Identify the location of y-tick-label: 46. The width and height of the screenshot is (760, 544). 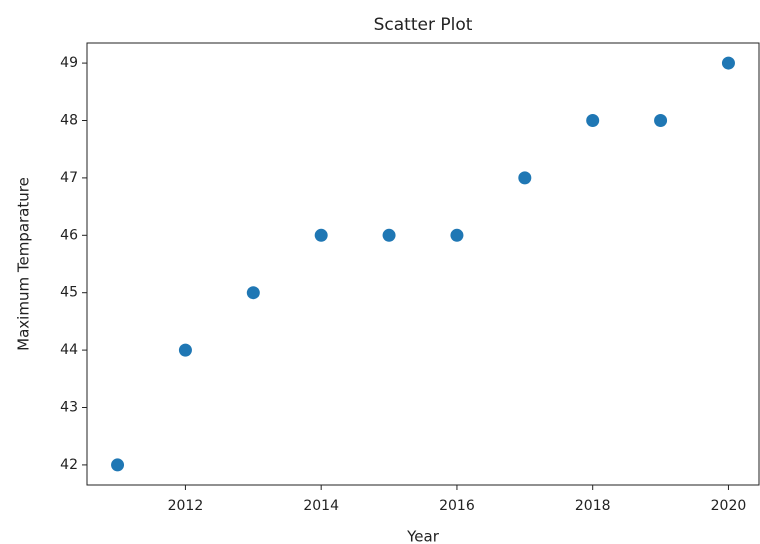
(69, 235).